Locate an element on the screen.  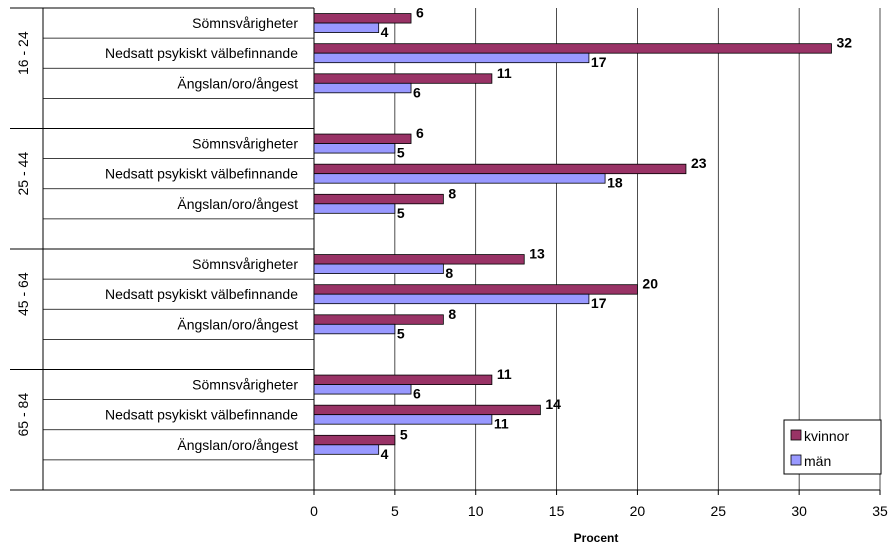
group-label: 25 - 44 is located at coordinates (23, 174).